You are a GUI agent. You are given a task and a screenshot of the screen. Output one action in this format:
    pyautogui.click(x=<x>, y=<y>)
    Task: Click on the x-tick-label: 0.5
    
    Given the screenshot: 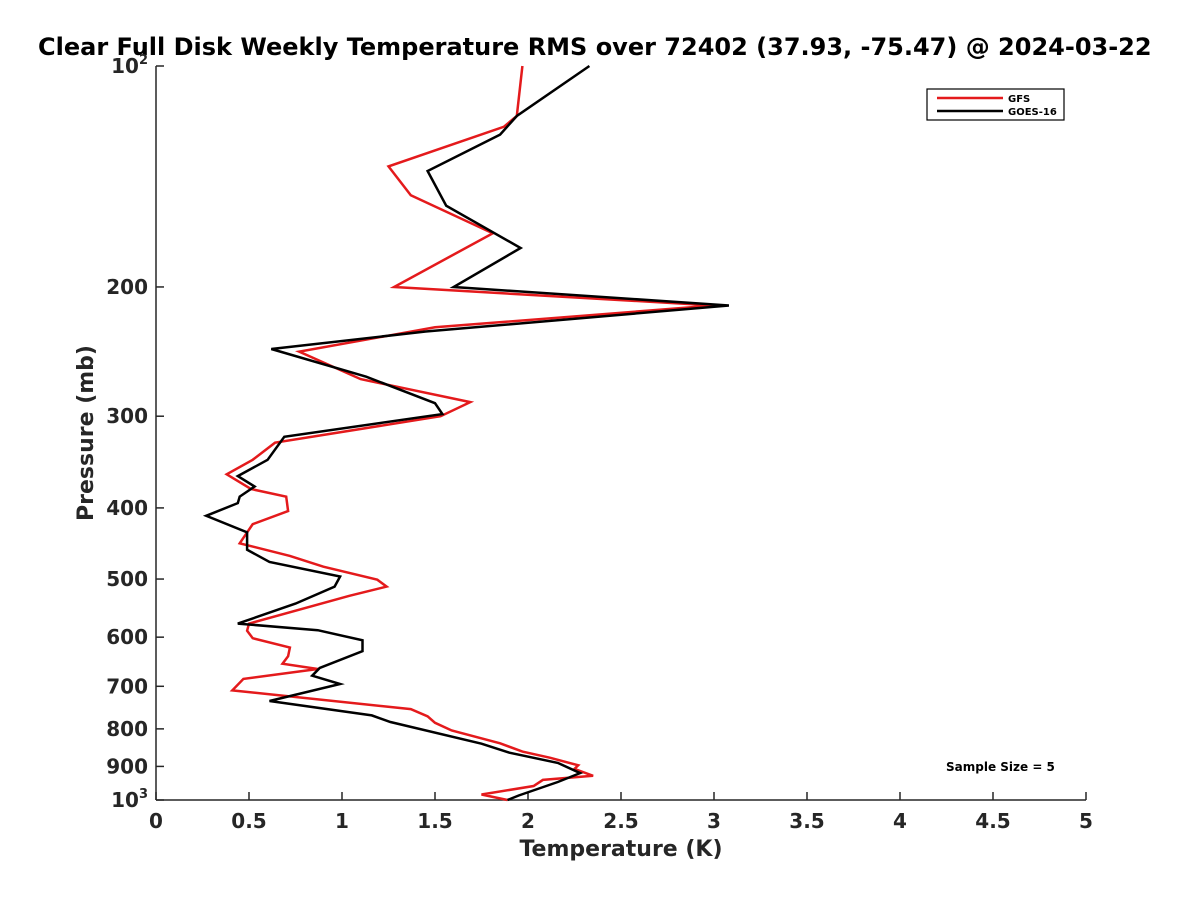 What is the action you would take?
    pyautogui.click(x=248, y=821)
    